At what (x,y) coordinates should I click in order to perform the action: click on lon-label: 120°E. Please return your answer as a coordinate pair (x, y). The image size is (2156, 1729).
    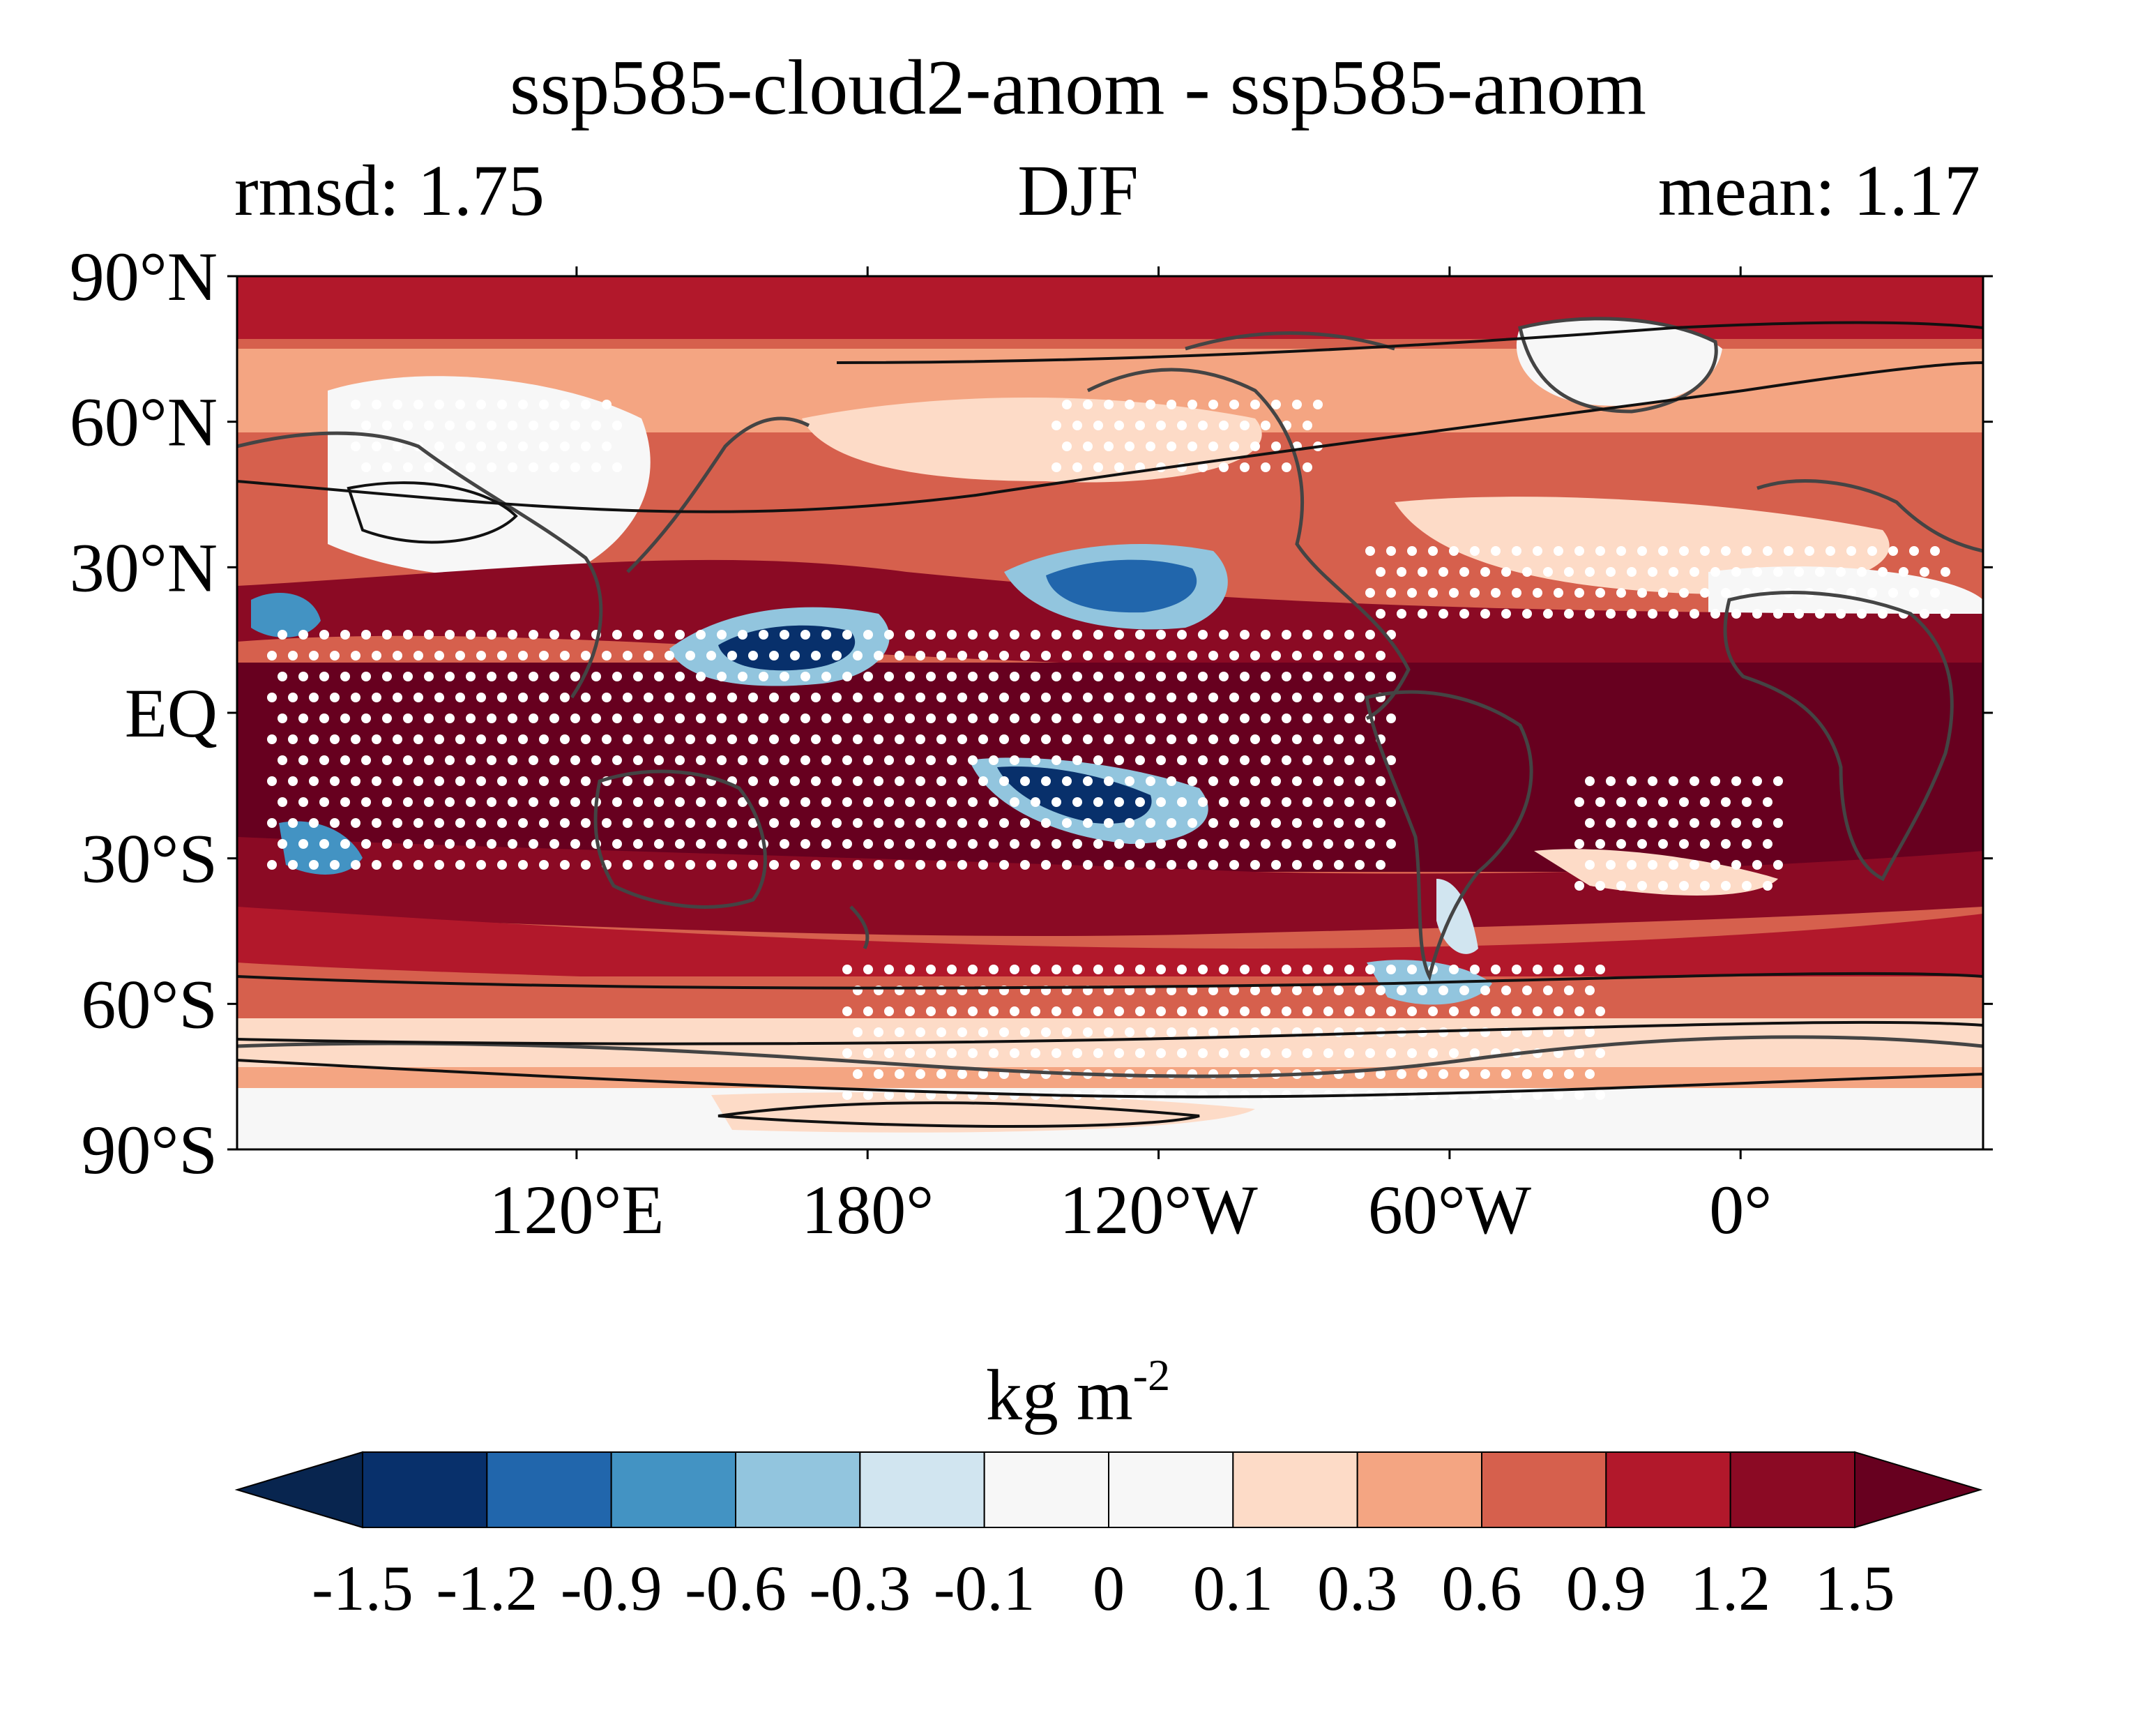
    Looking at the image, I should click on (576, 1209).